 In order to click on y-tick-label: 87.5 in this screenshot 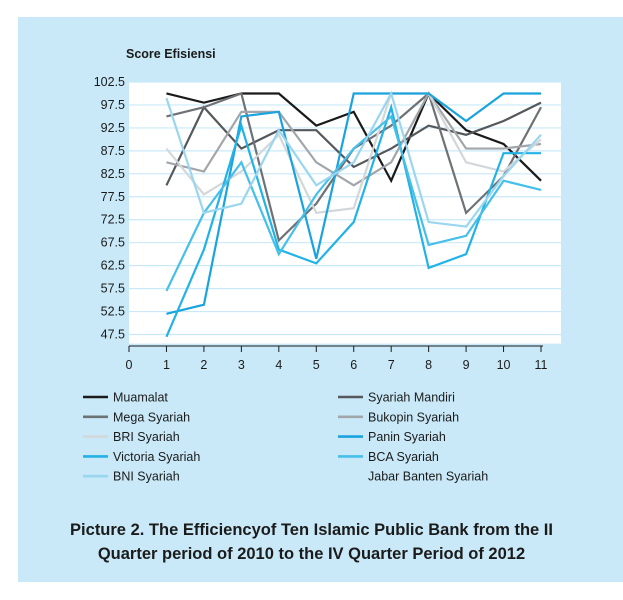, I will do `click(113, 151)`.